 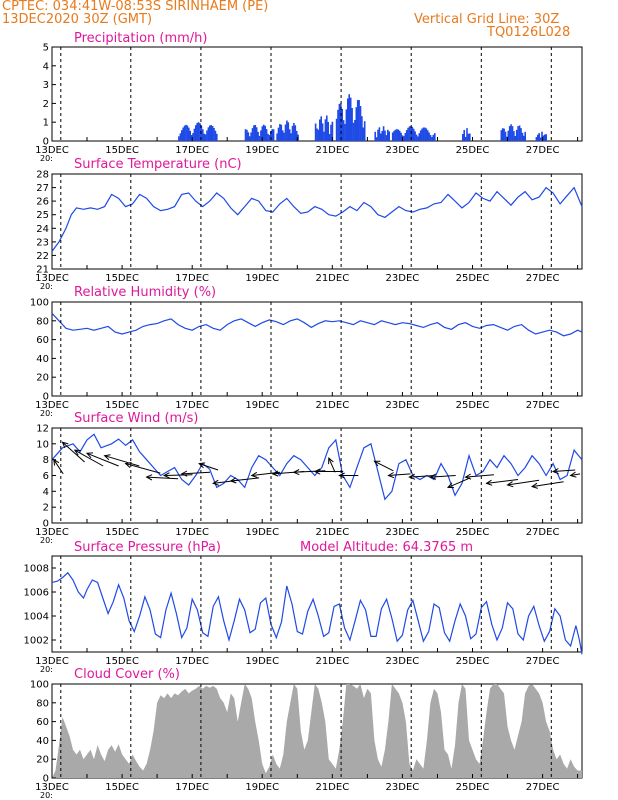 I want to click on rh-xtick-label: 17DEC, so click(x=192, y=405).